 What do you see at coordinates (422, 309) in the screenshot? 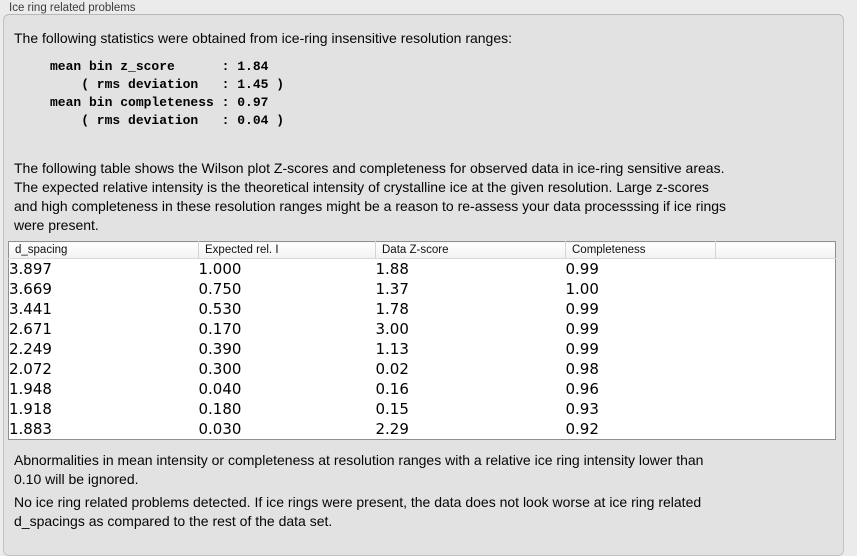
I see `table-row: 3.441 0.530 1.78 0.99` at bounding box center [422, 309].